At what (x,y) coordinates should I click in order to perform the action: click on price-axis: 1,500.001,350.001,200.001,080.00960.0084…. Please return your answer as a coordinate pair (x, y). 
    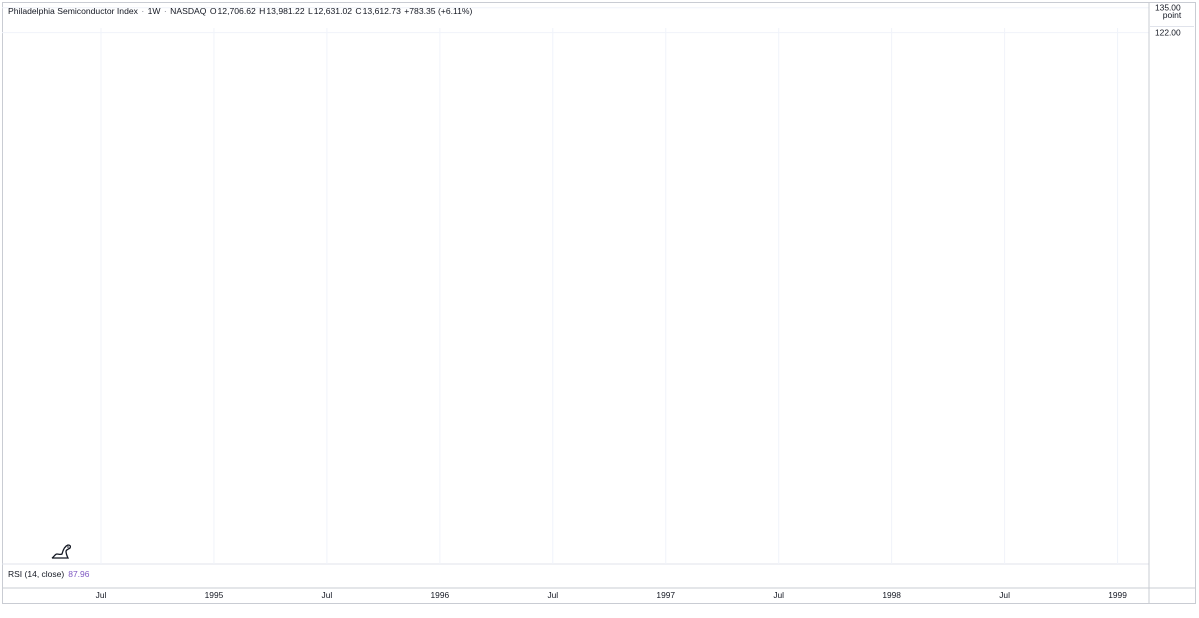
    Looking at the image, I should click on (1164, 302).